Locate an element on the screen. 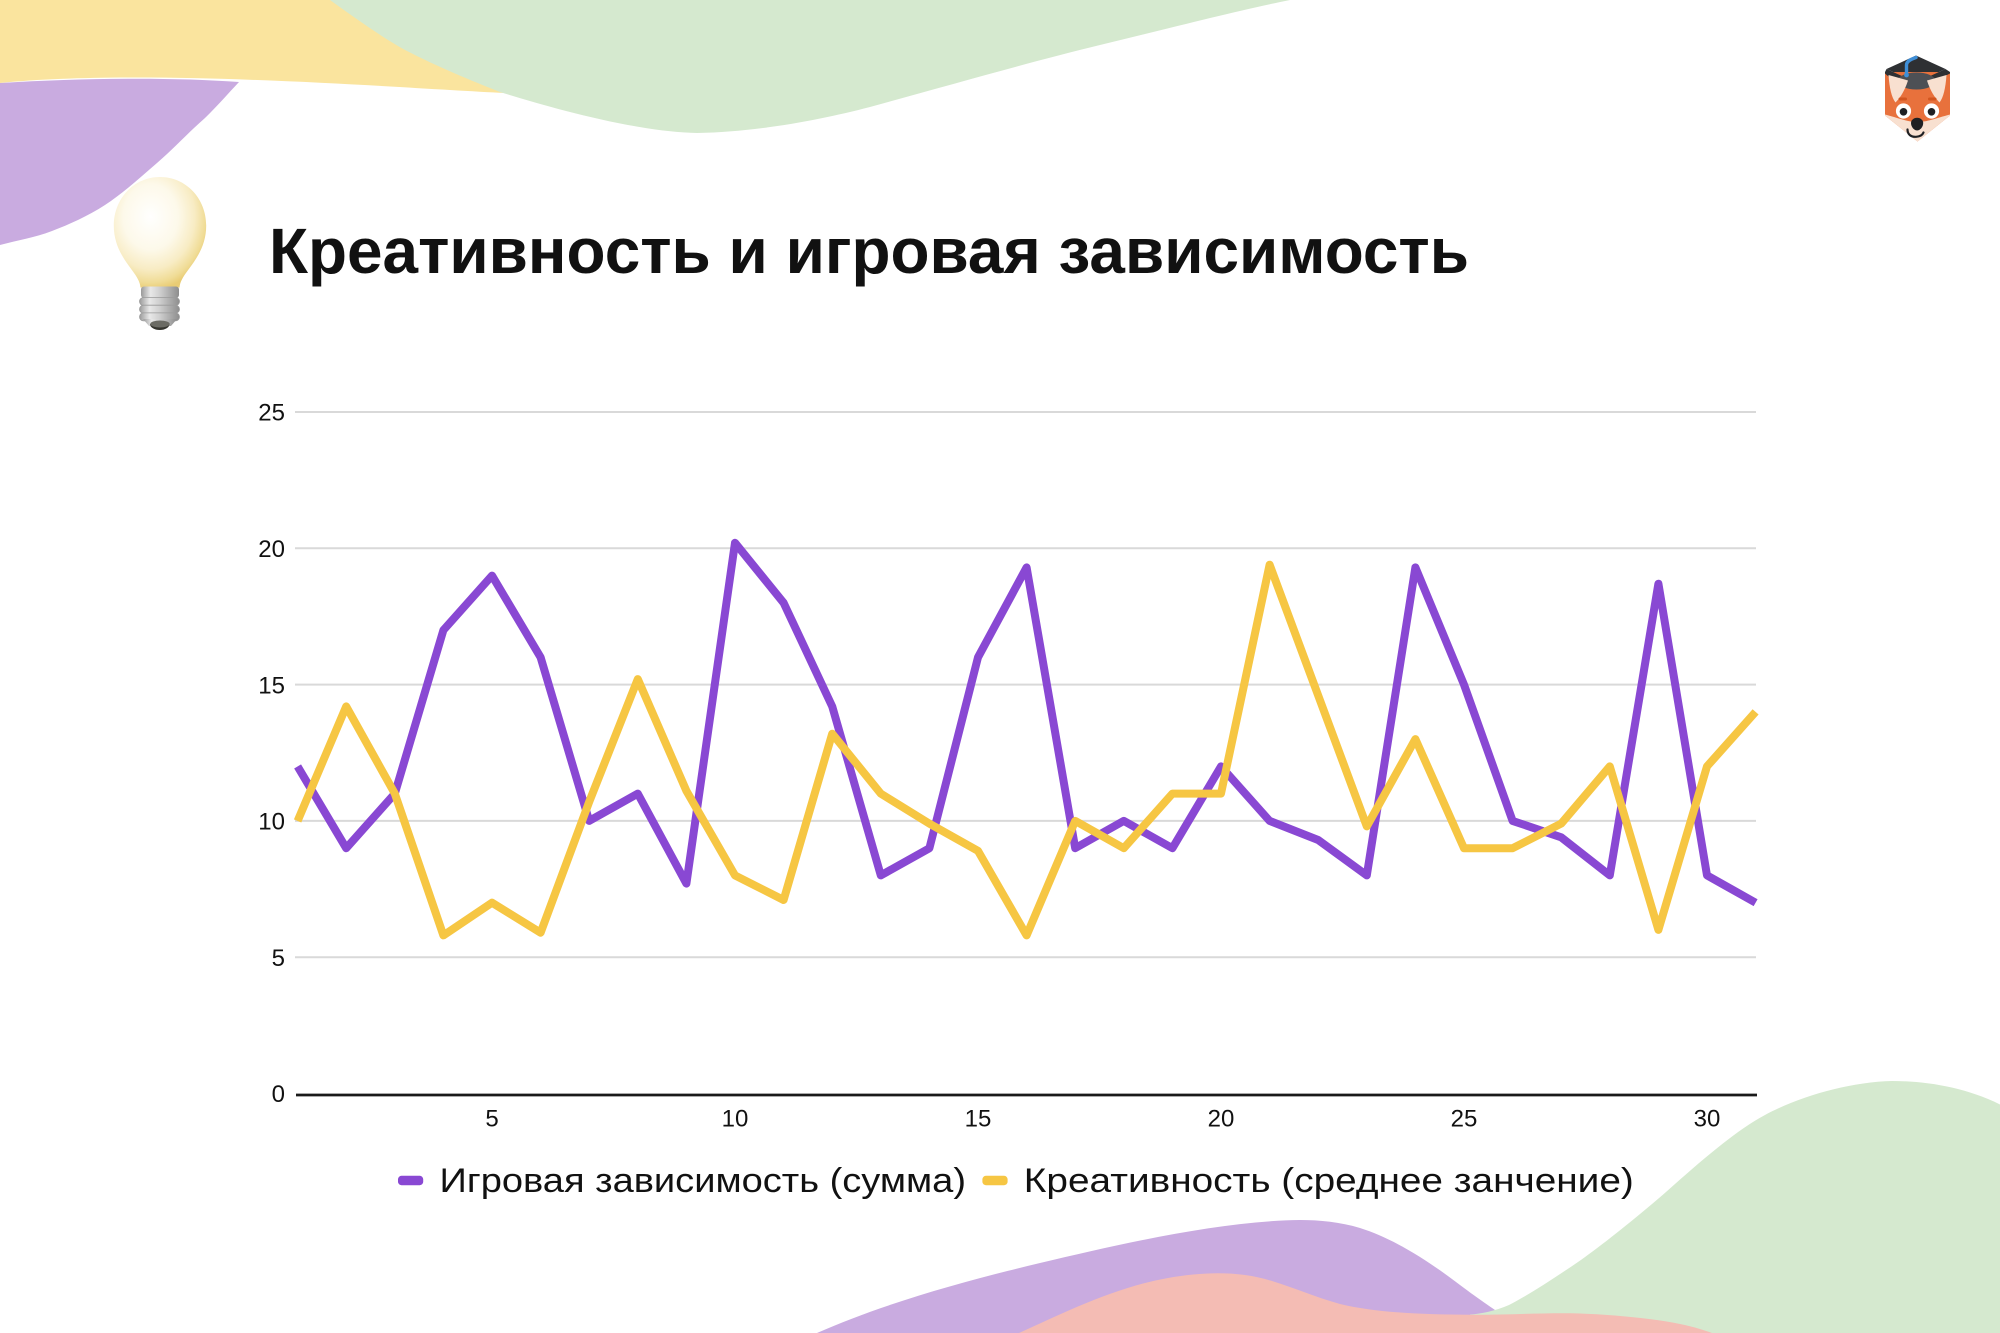 The height and width of the screenshot is (1333, 2000). svg-text:Креативность и игровая зависим: Креативность и игровая зависимость is located at coordinates (869, 251).